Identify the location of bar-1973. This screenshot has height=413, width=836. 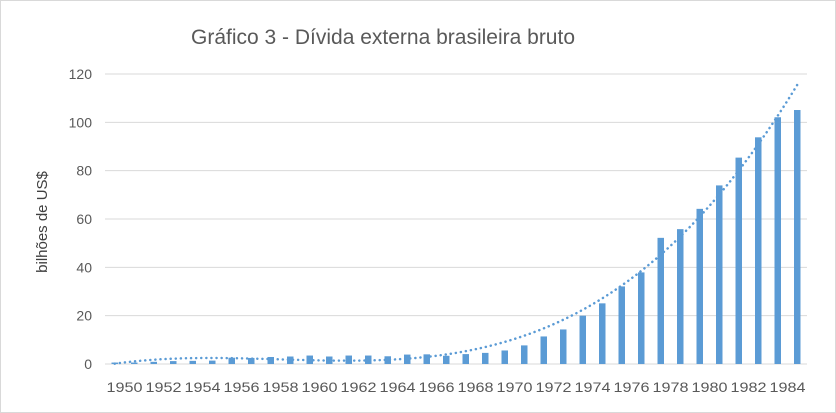
(563, 346).